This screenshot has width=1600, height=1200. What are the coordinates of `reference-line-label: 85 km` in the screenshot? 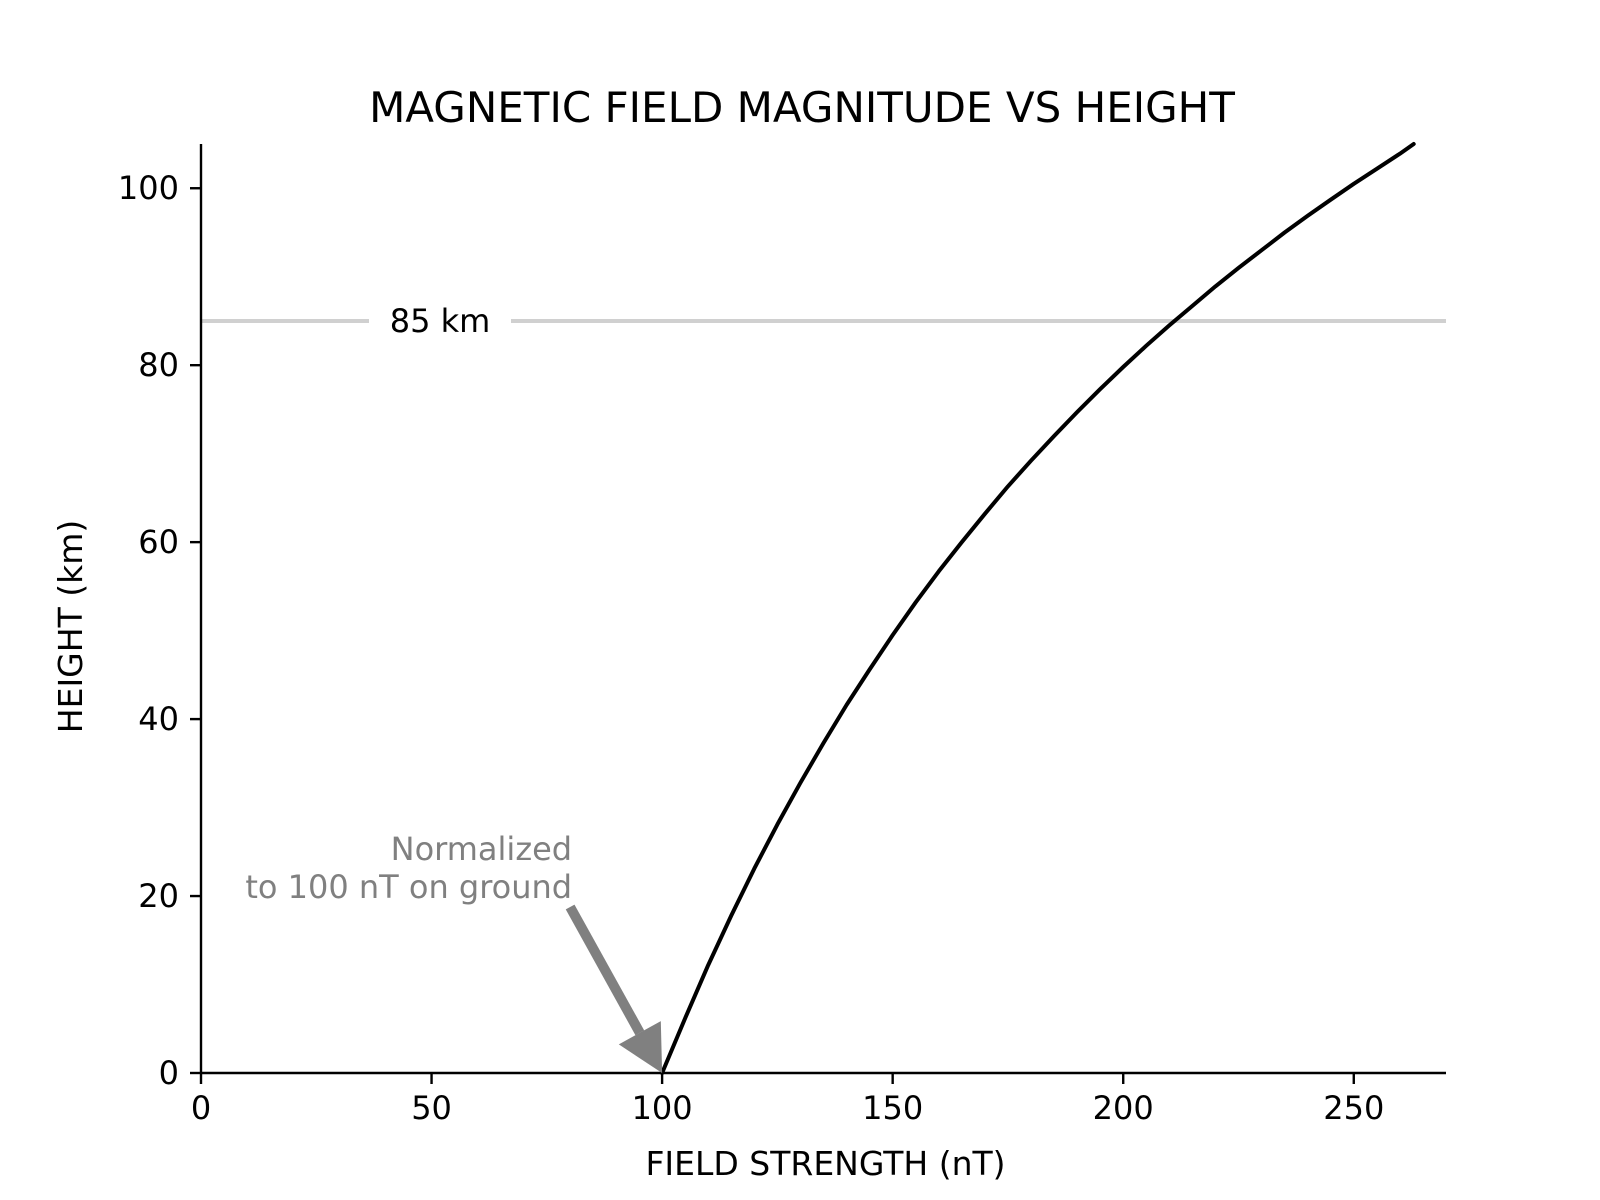 It's located at (440, 321).